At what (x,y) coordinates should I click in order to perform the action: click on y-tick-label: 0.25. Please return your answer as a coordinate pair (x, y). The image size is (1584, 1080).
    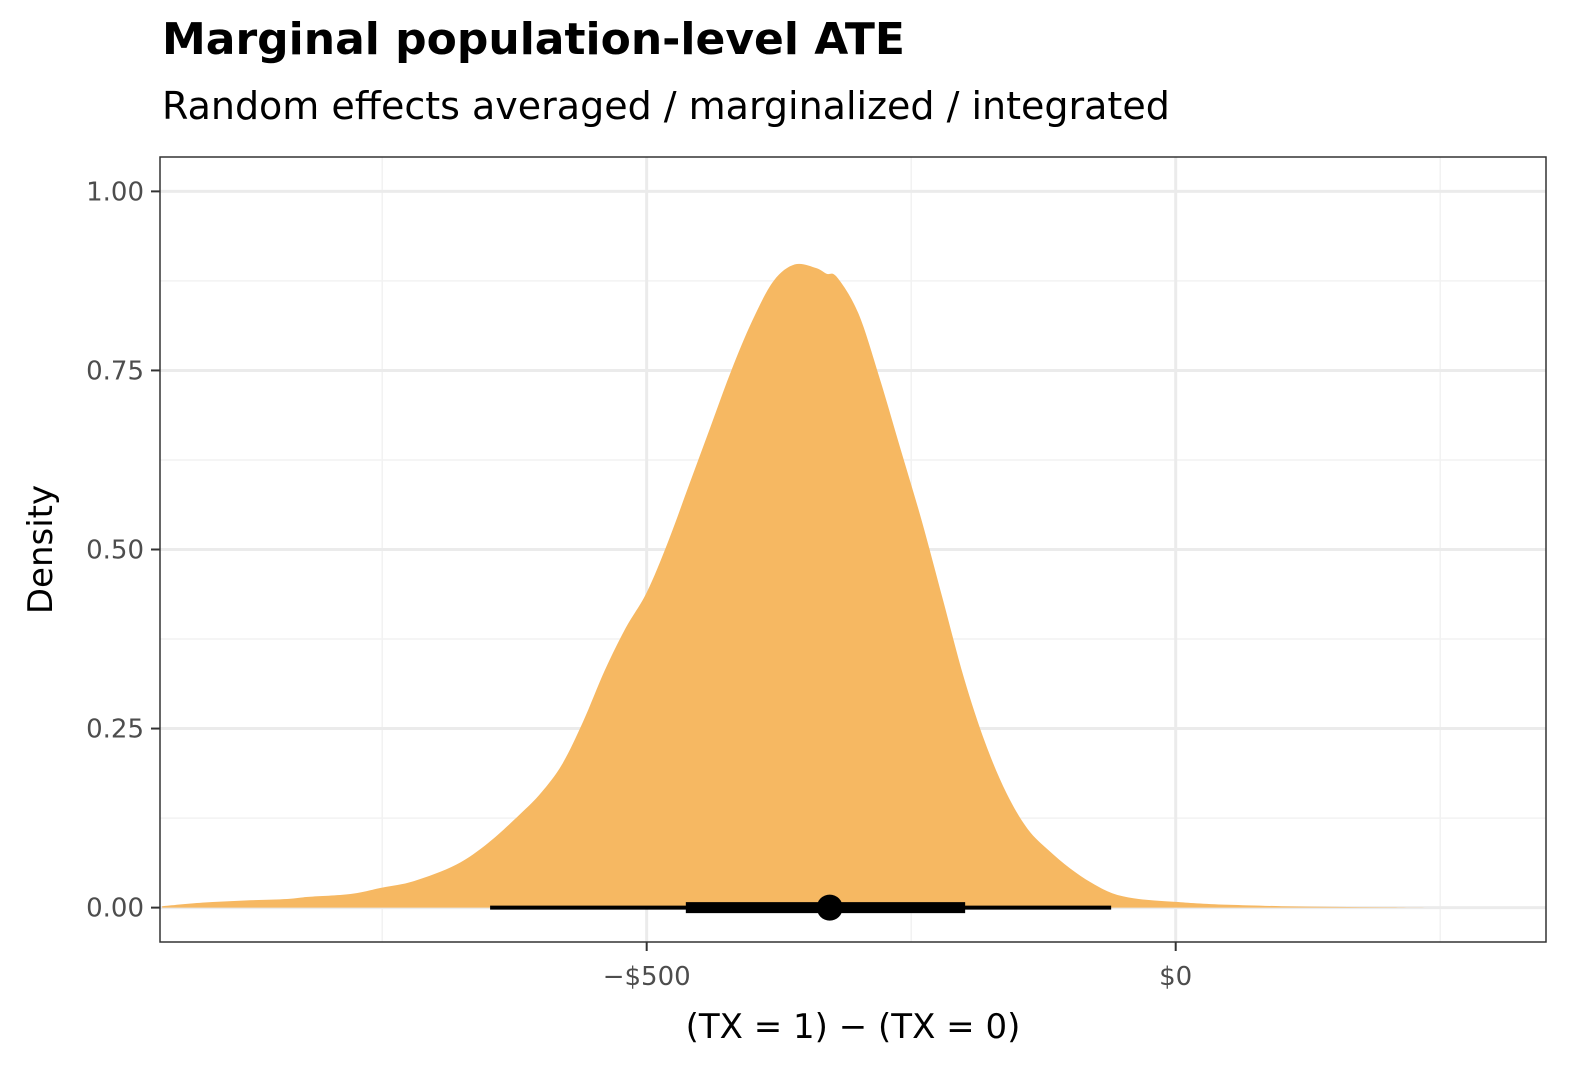
    Looking at the image, I should click on (115, 730).